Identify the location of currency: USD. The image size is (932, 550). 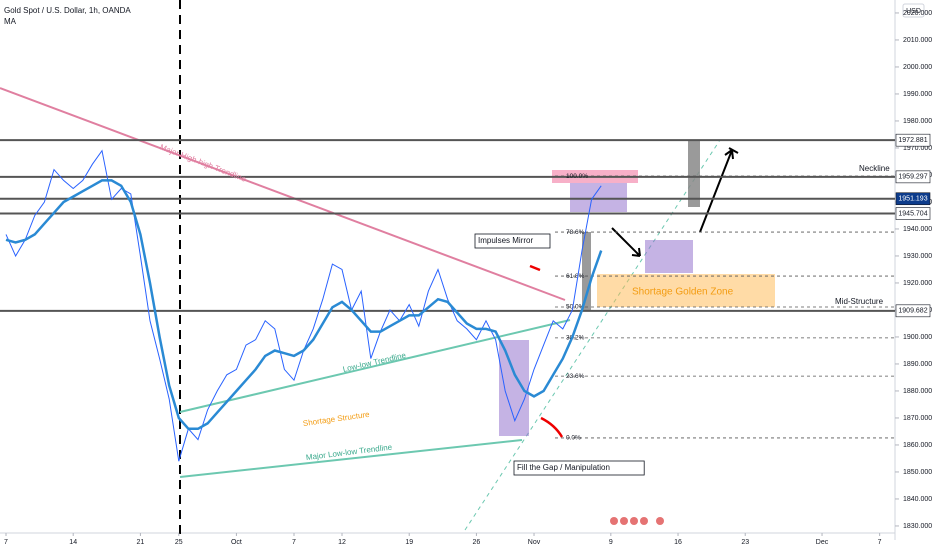
(913, 11).